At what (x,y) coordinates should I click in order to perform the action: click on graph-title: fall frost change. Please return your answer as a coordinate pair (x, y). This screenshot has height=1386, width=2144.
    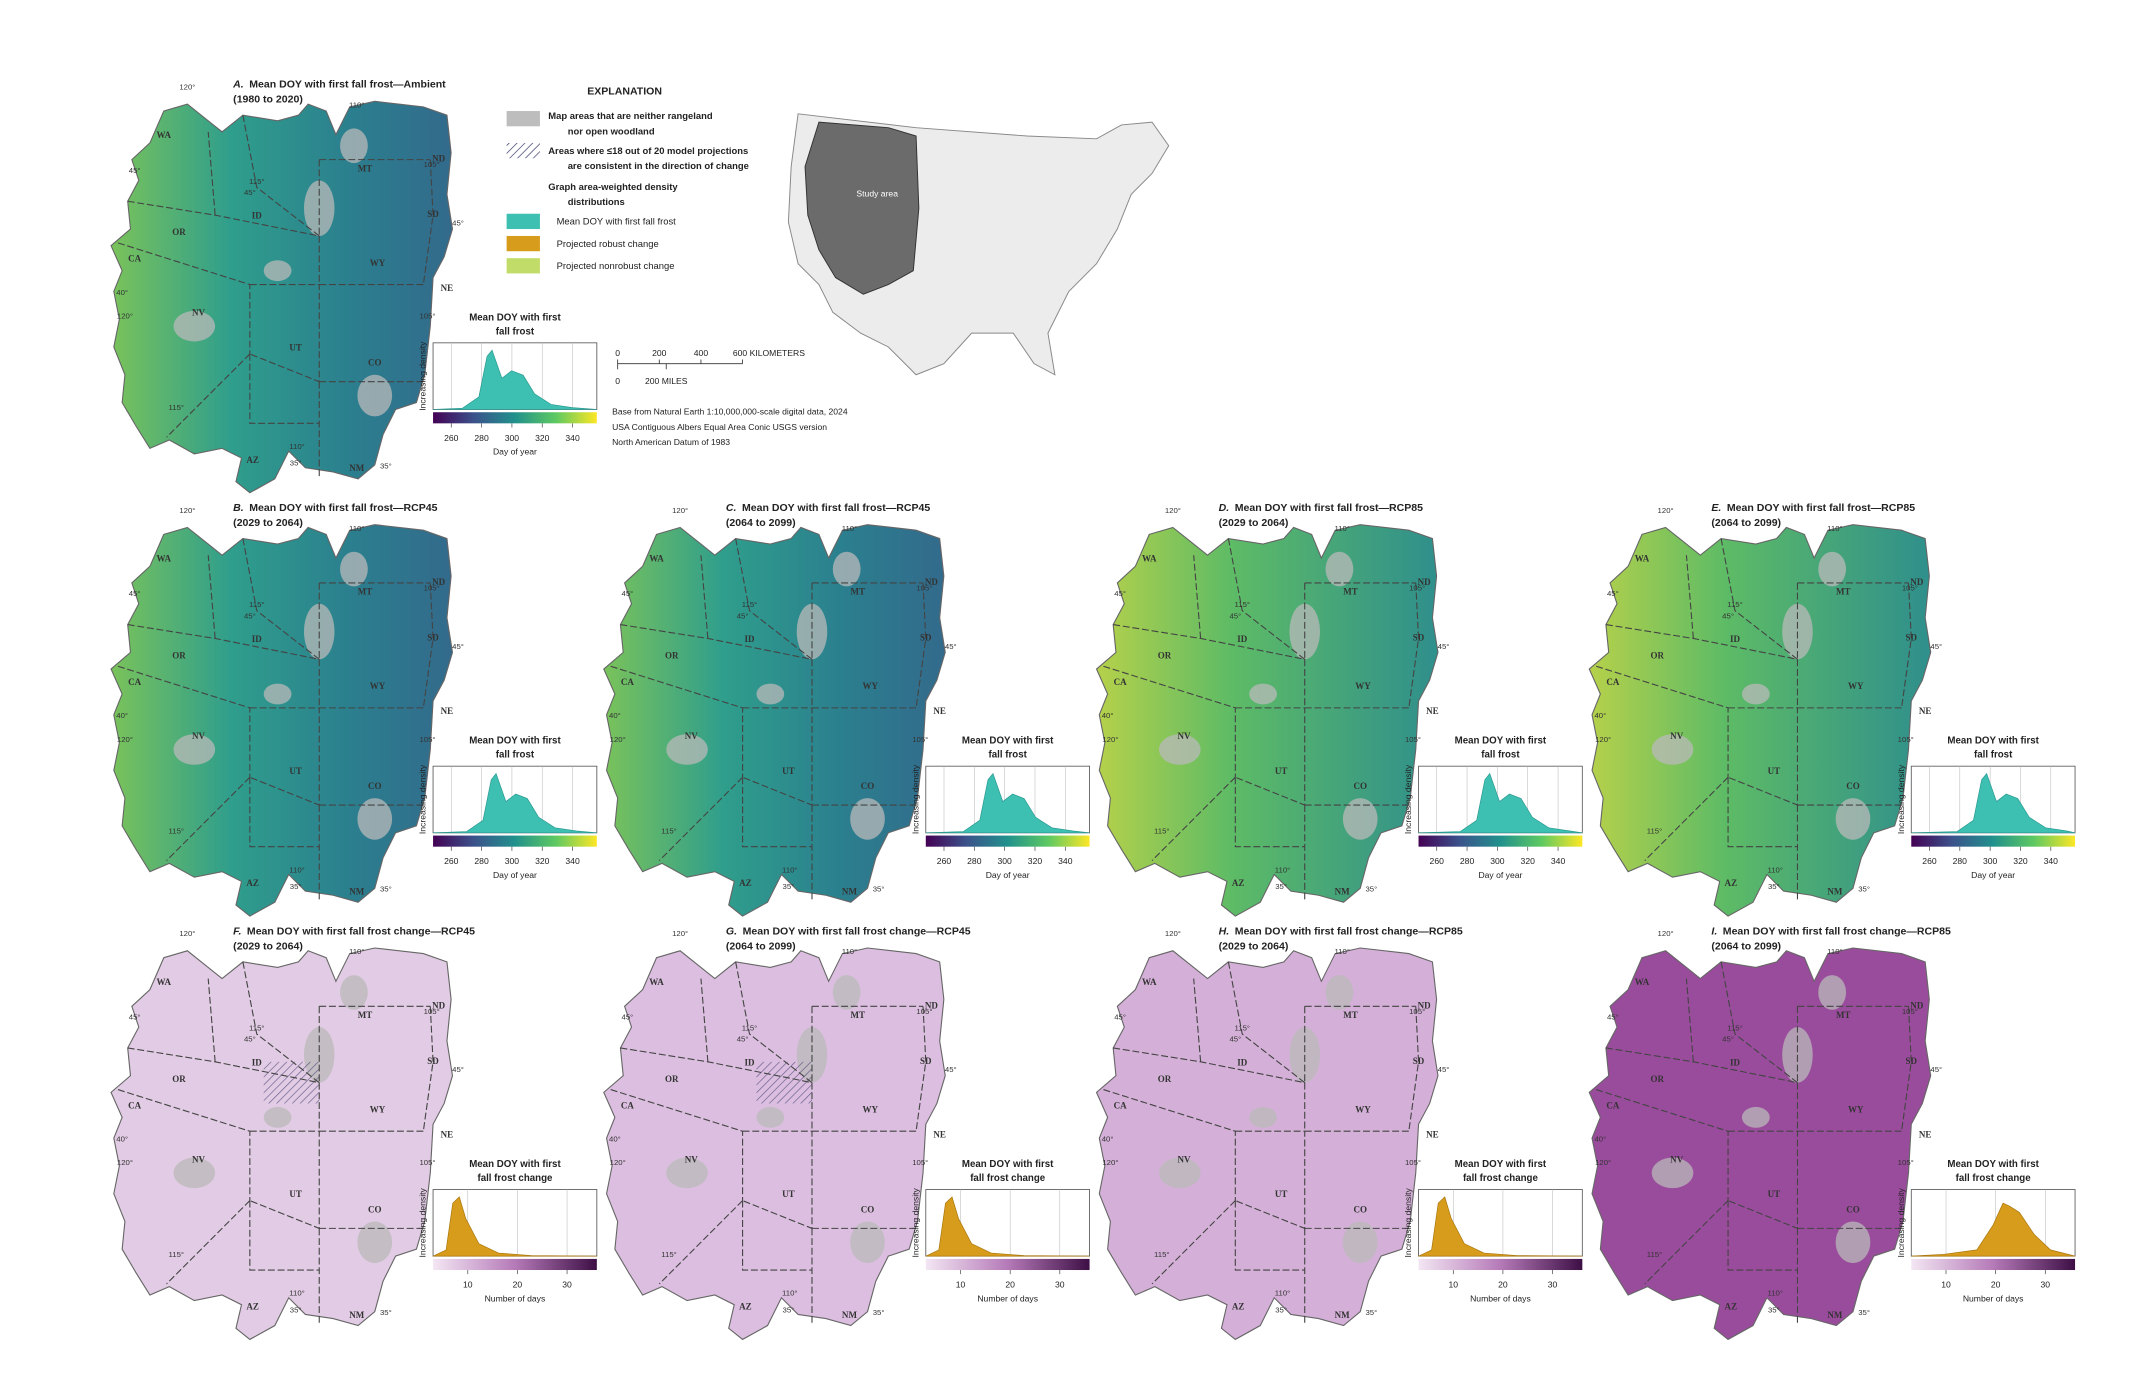
    Looking at the image, I should click on (515, 1178).